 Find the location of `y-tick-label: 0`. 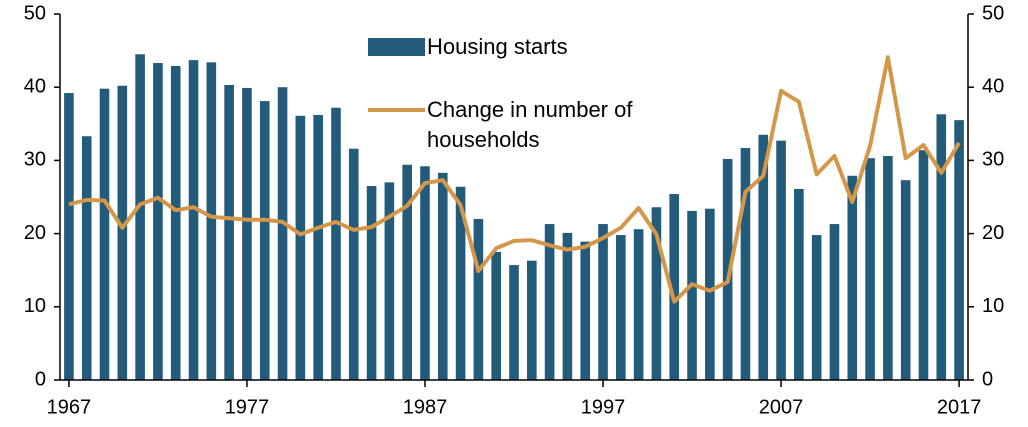

y-tick-label: 0 is located at coordinates (40, 379).